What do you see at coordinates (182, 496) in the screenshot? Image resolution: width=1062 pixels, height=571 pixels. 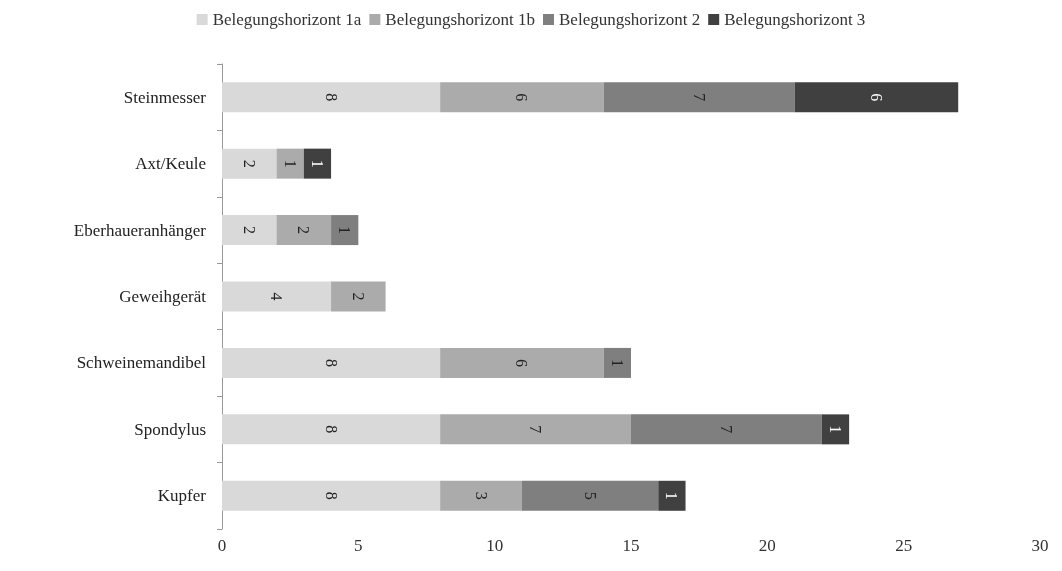 I see `y-tick-label: Kupfer` at bounding box center [182, 496].